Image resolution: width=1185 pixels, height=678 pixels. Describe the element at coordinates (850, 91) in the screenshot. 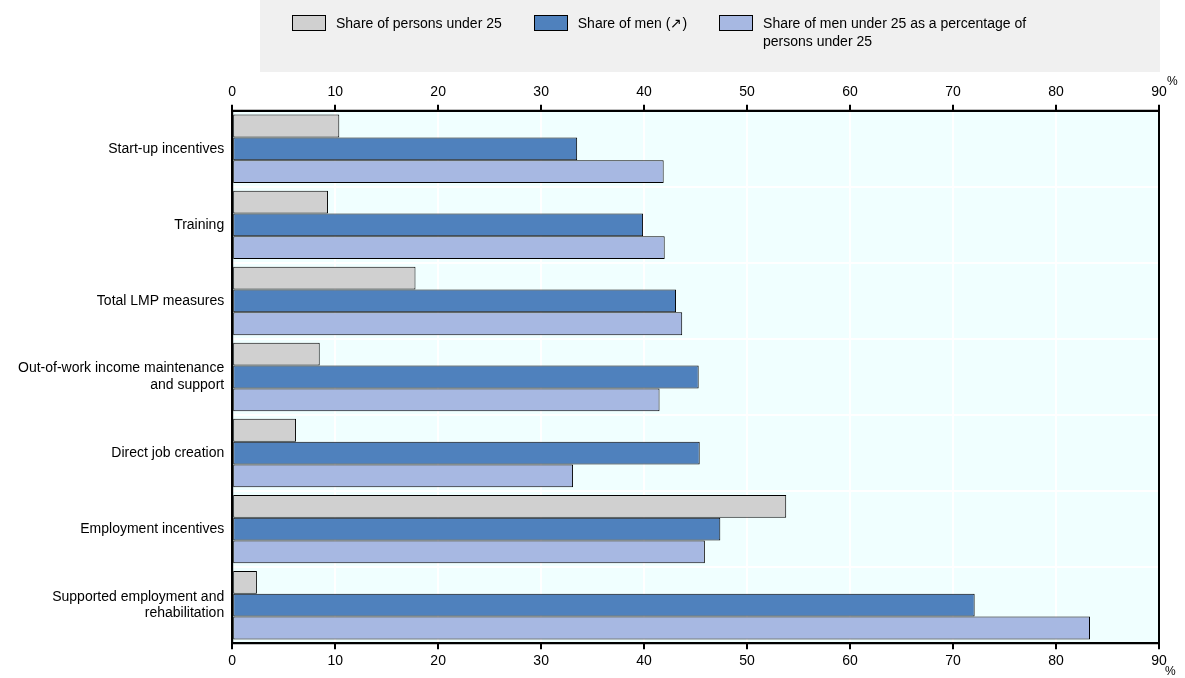

I see `x2-tick-label: 60` at that location.